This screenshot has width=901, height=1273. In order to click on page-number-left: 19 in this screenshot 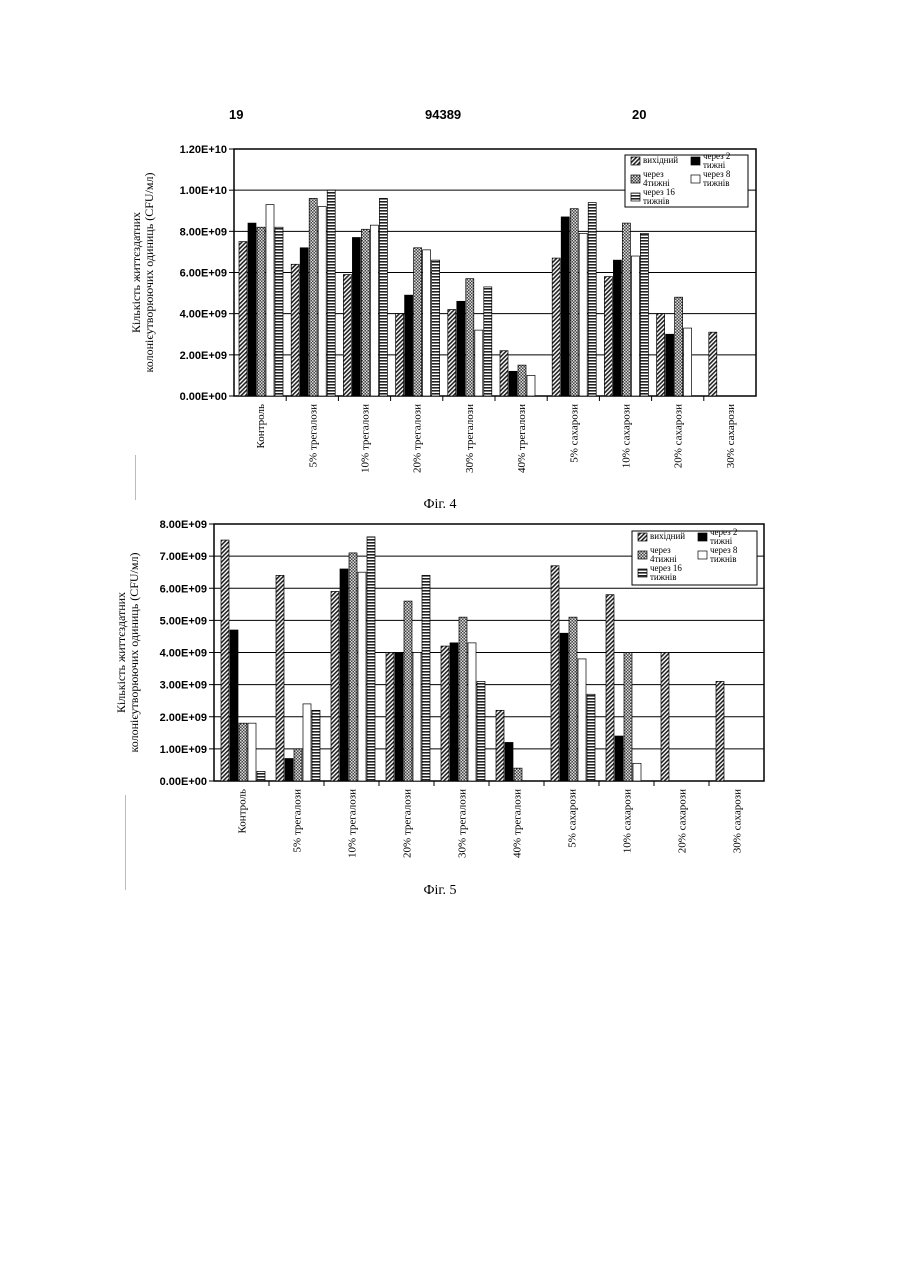, I will do `click(236, 114)`.